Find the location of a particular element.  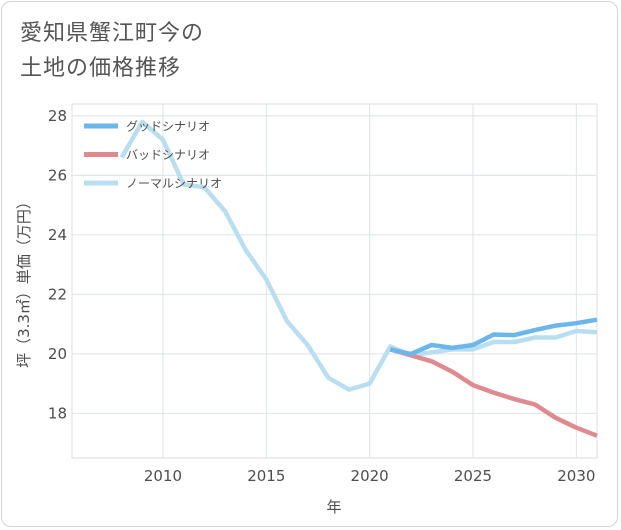

title-line-1: 愛知県蟹江町今の is located at coordinates (112, 33).